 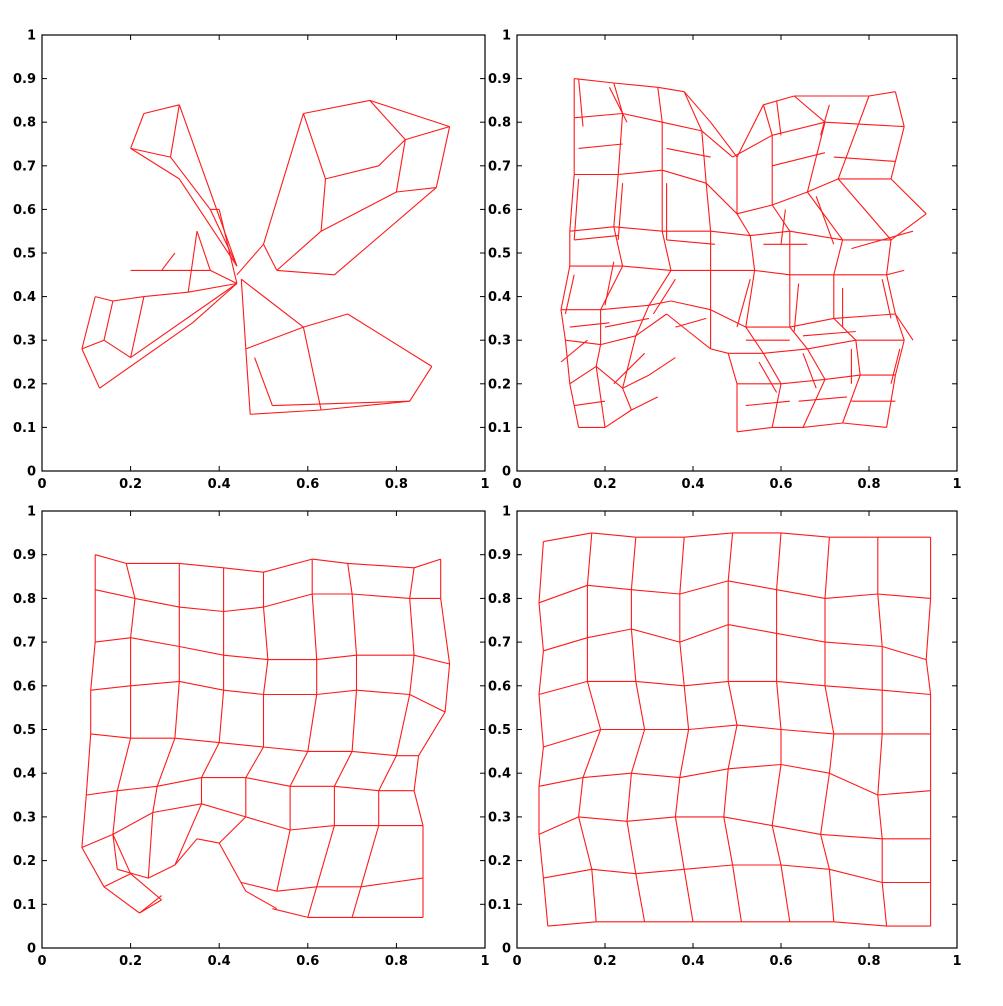 I want to click on y-tick-label: 0.2, so click(x=24, y=861).